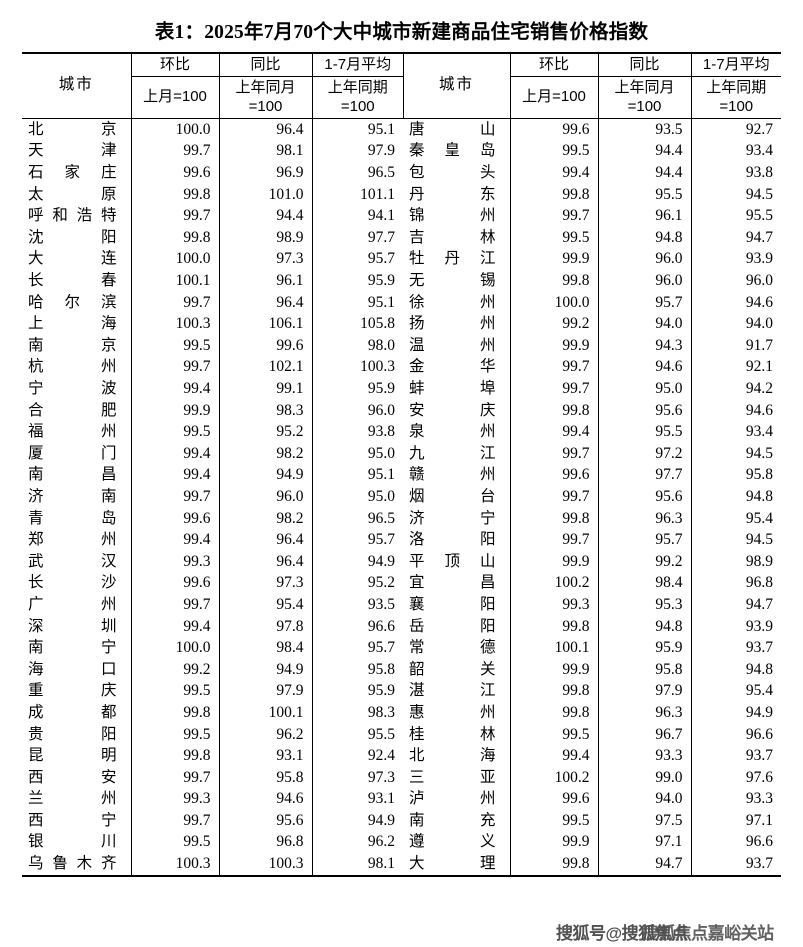  Describe the element at coordinates (452, 129) in the screenshot. I see `city-name-right: 唐山` at that location.